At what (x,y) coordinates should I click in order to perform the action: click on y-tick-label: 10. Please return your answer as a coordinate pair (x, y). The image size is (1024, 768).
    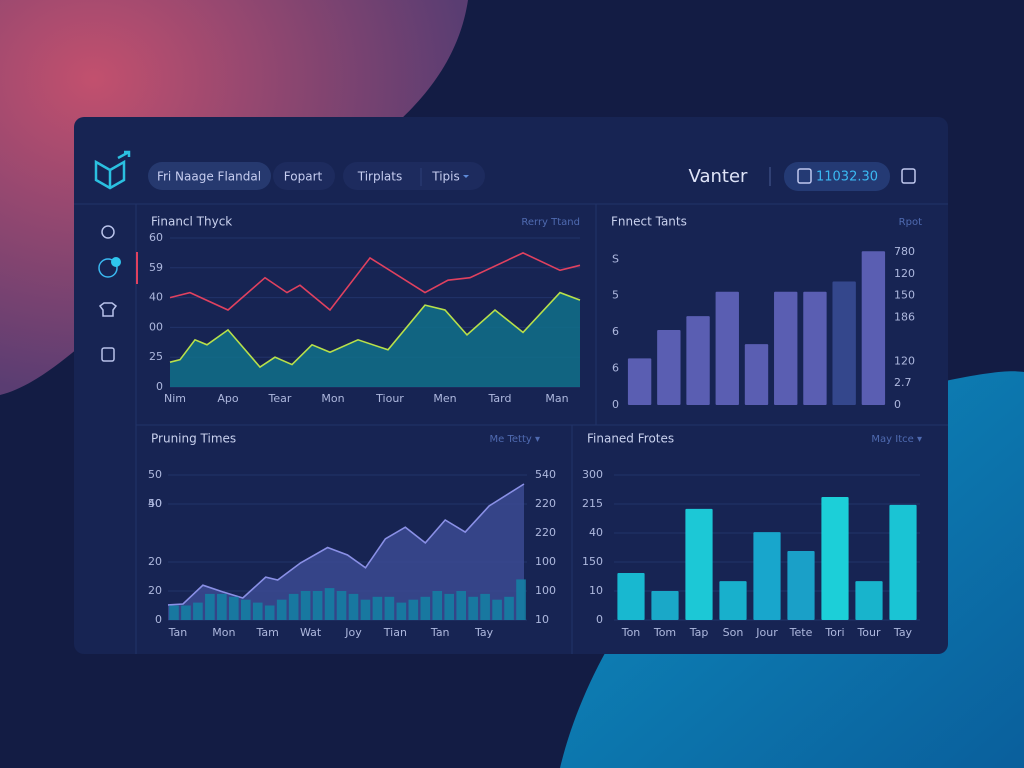
    Looking at the image, I should click on (596, 590).